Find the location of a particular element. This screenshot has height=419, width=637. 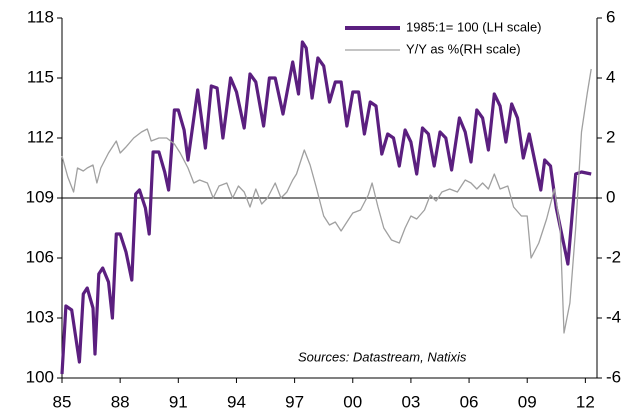

y2-tick-label: -4 is located at coordinates (613, 316).